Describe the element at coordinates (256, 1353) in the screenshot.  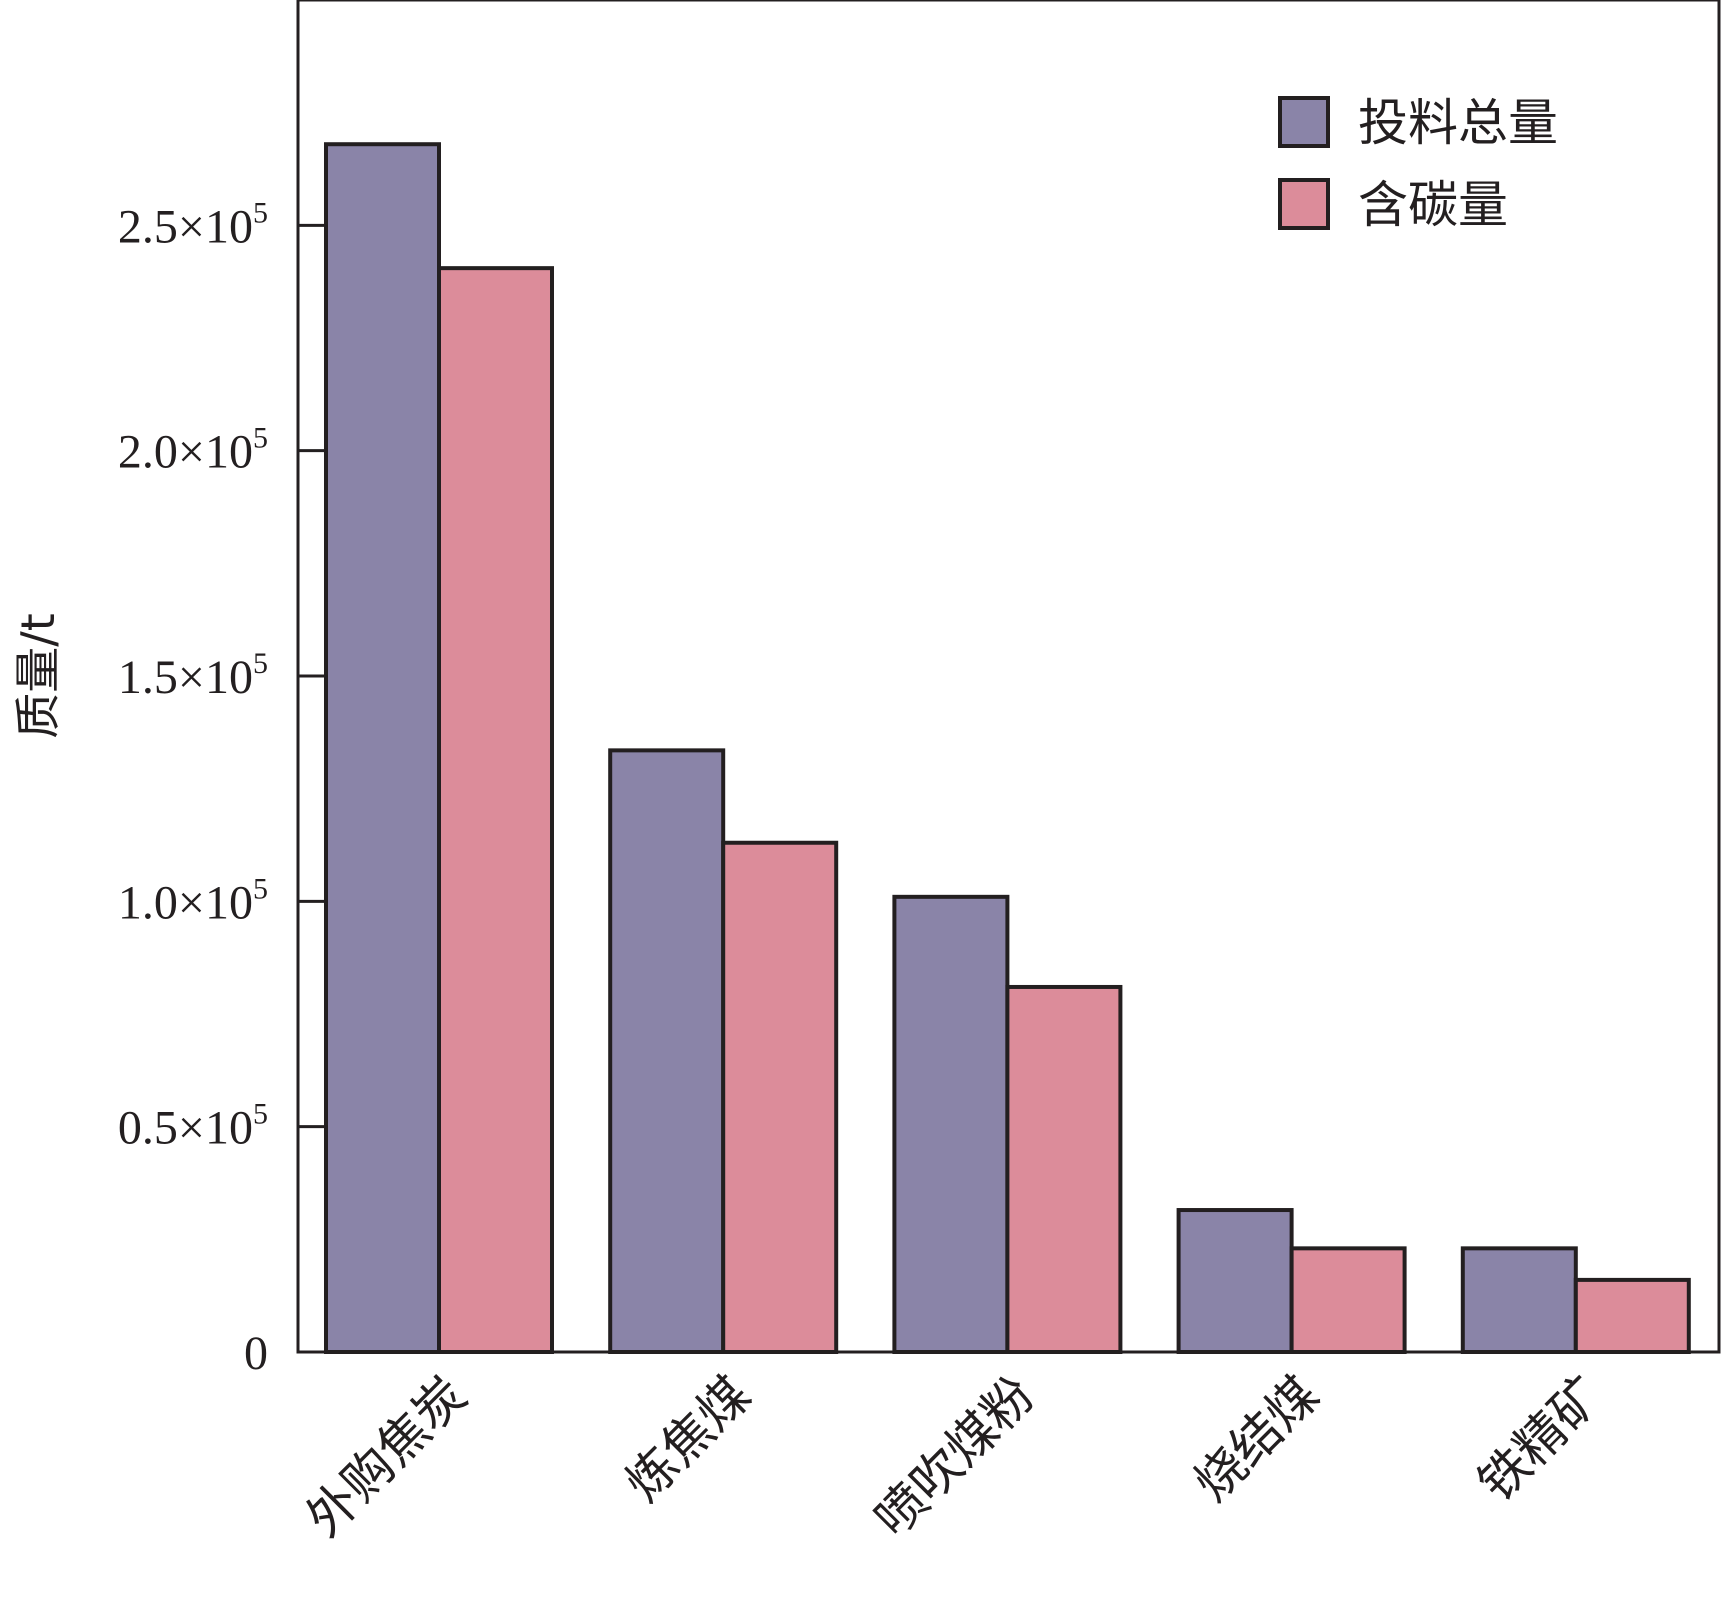
I see `y-tick-label: 0` at that location.